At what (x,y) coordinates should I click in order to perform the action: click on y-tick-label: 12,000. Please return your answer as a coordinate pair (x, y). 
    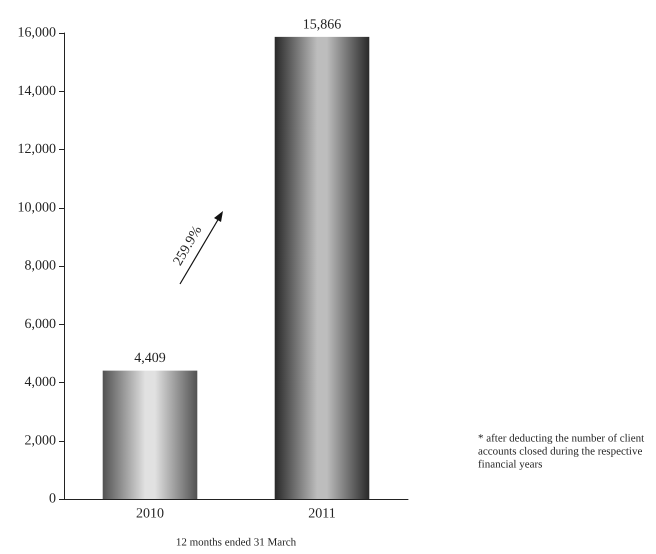
    Looking at the image, I should click on (37, 149).